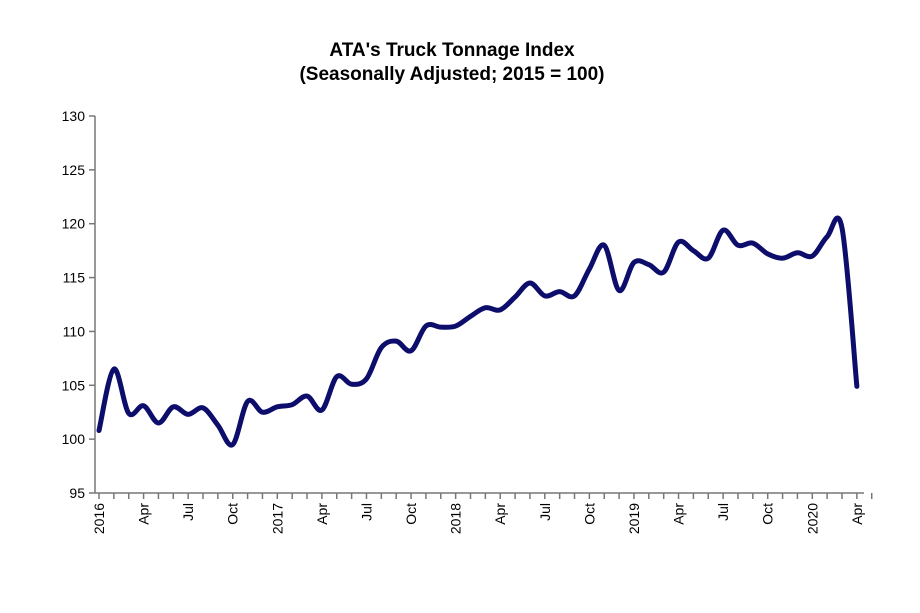 This screenshot has height=613, width=920. Describe the element at coordinates (812, 518) in the screenshot. I see `x-tick-label: 2020` at that location.